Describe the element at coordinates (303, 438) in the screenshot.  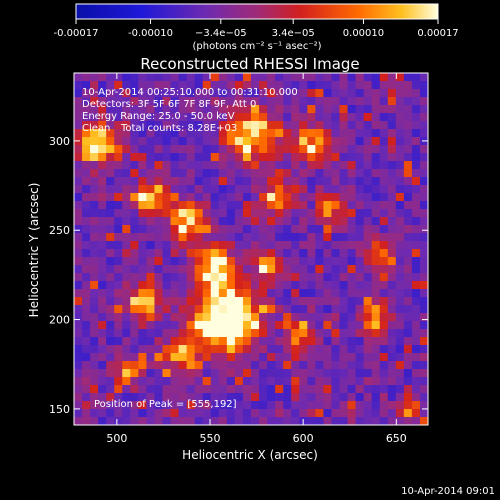
I see `x-tick-label: 600` at that location.